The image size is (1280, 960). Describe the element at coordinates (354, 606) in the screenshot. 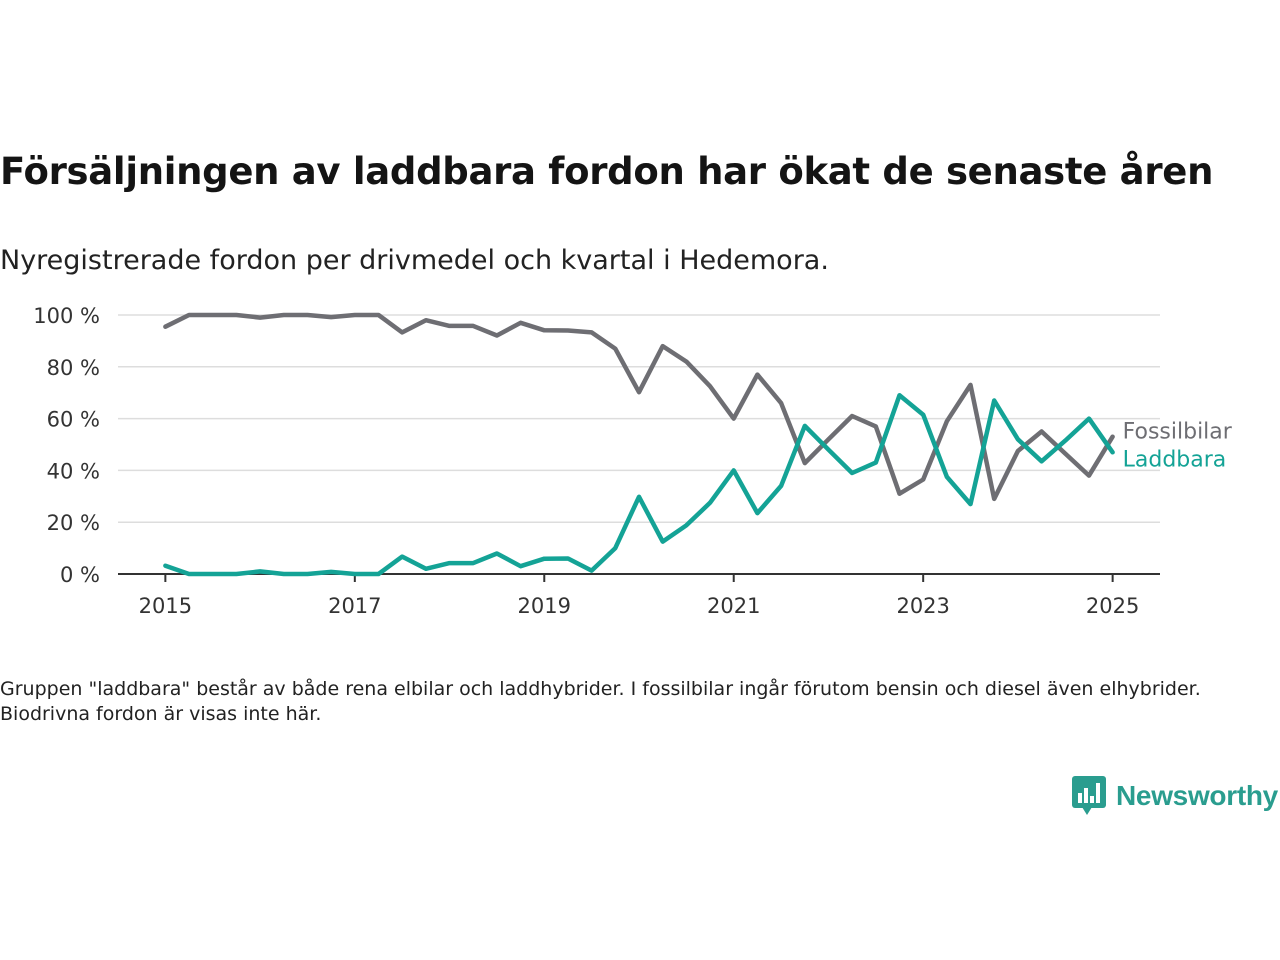

I see `x-tick-label: 2017` at that location.